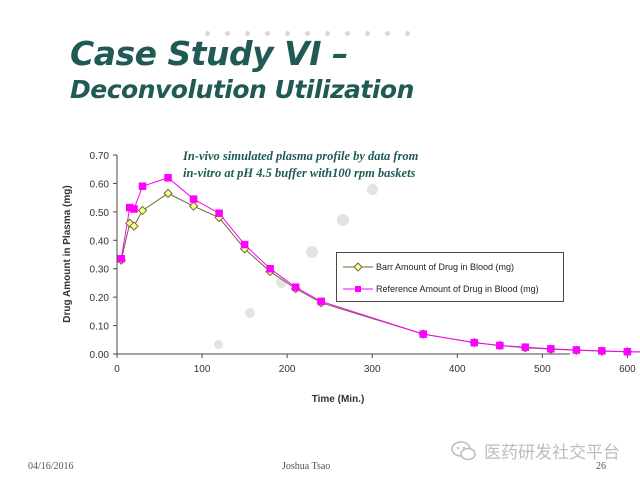 This screenshot has width=640, height=480. What do you see at coordinates (209, 53) in the screenshot?
I see `slide-title-line1: Case Study VI –` at bounding box center [209, 53].